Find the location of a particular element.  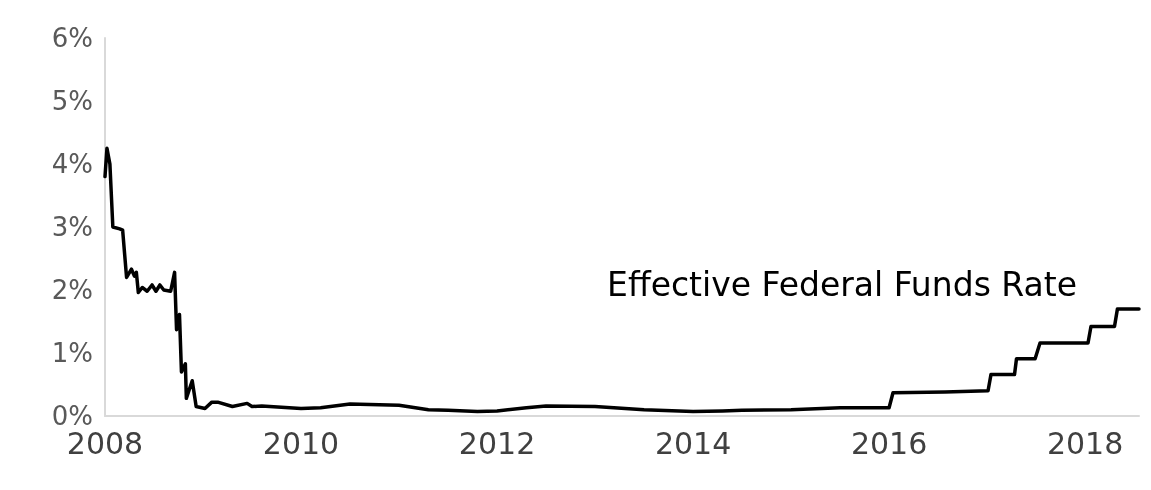

y-tick-label: 2% is located at coordinates (72, 290).